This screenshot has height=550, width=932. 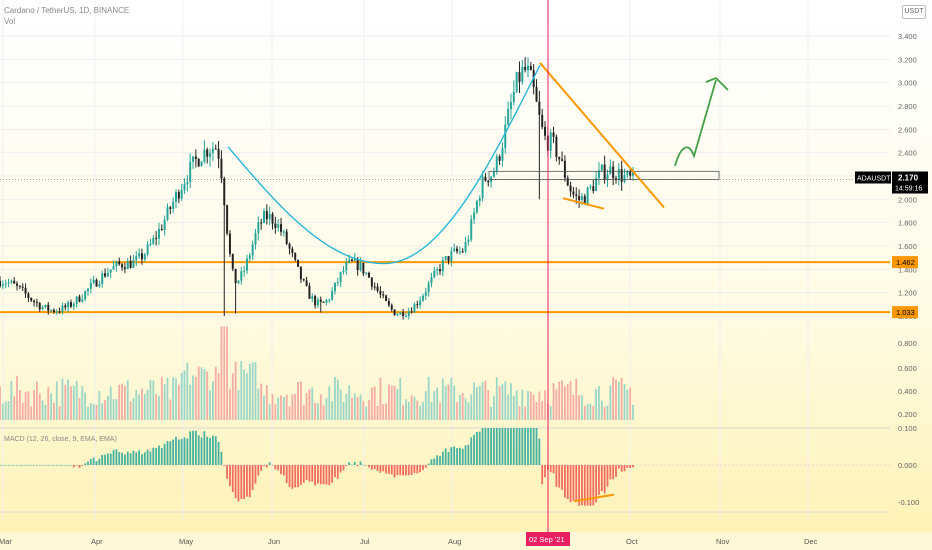 I want to click on currency-button: USDT, so click(x=914, y=12).